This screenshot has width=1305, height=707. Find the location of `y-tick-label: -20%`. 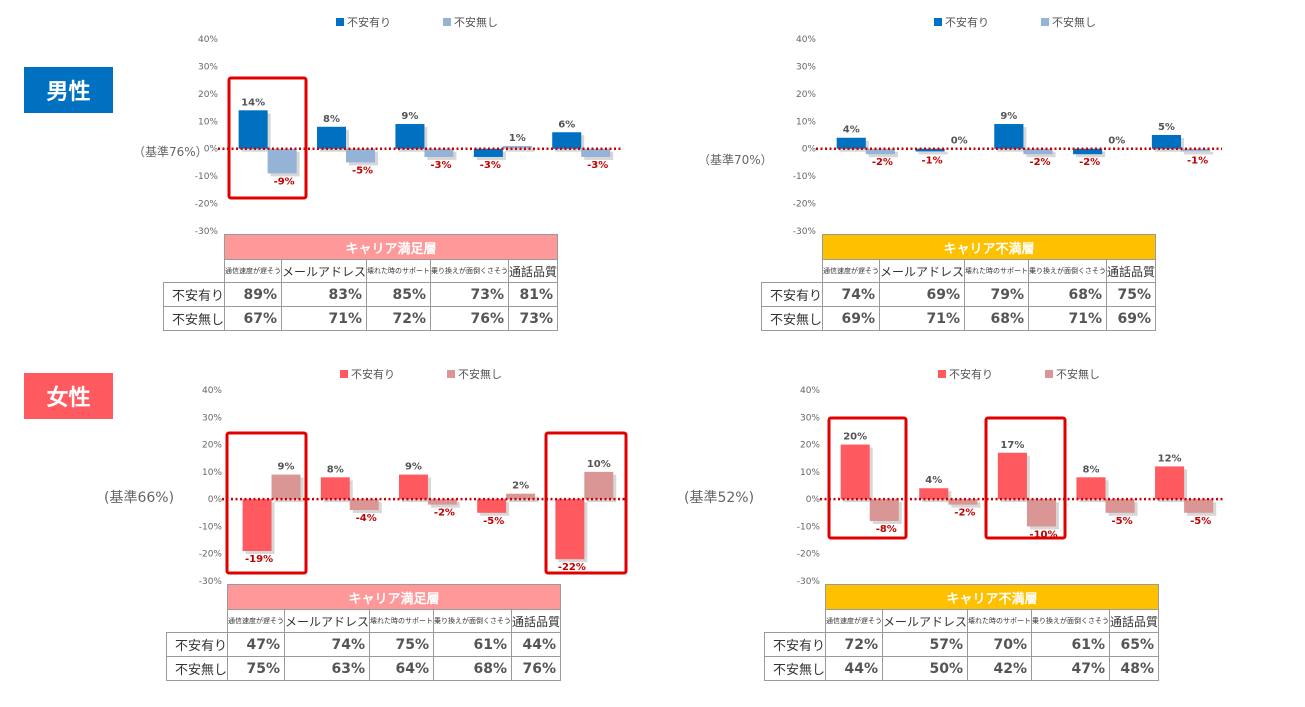

y-tick-label: -20% is located at coordinates (211, 555).